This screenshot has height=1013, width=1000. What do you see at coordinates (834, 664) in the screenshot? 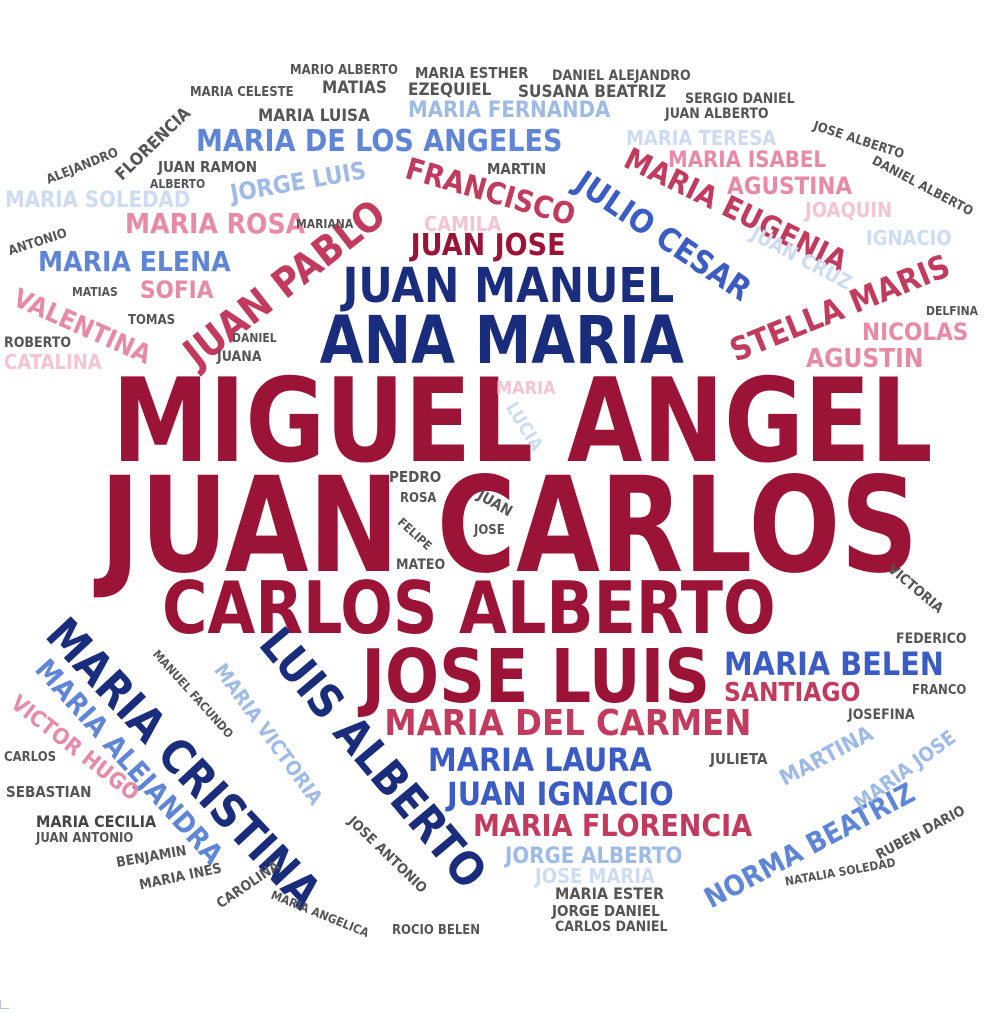
I see `word-maria-belen: MARIA BELEN` at bounding box center [834, 664].